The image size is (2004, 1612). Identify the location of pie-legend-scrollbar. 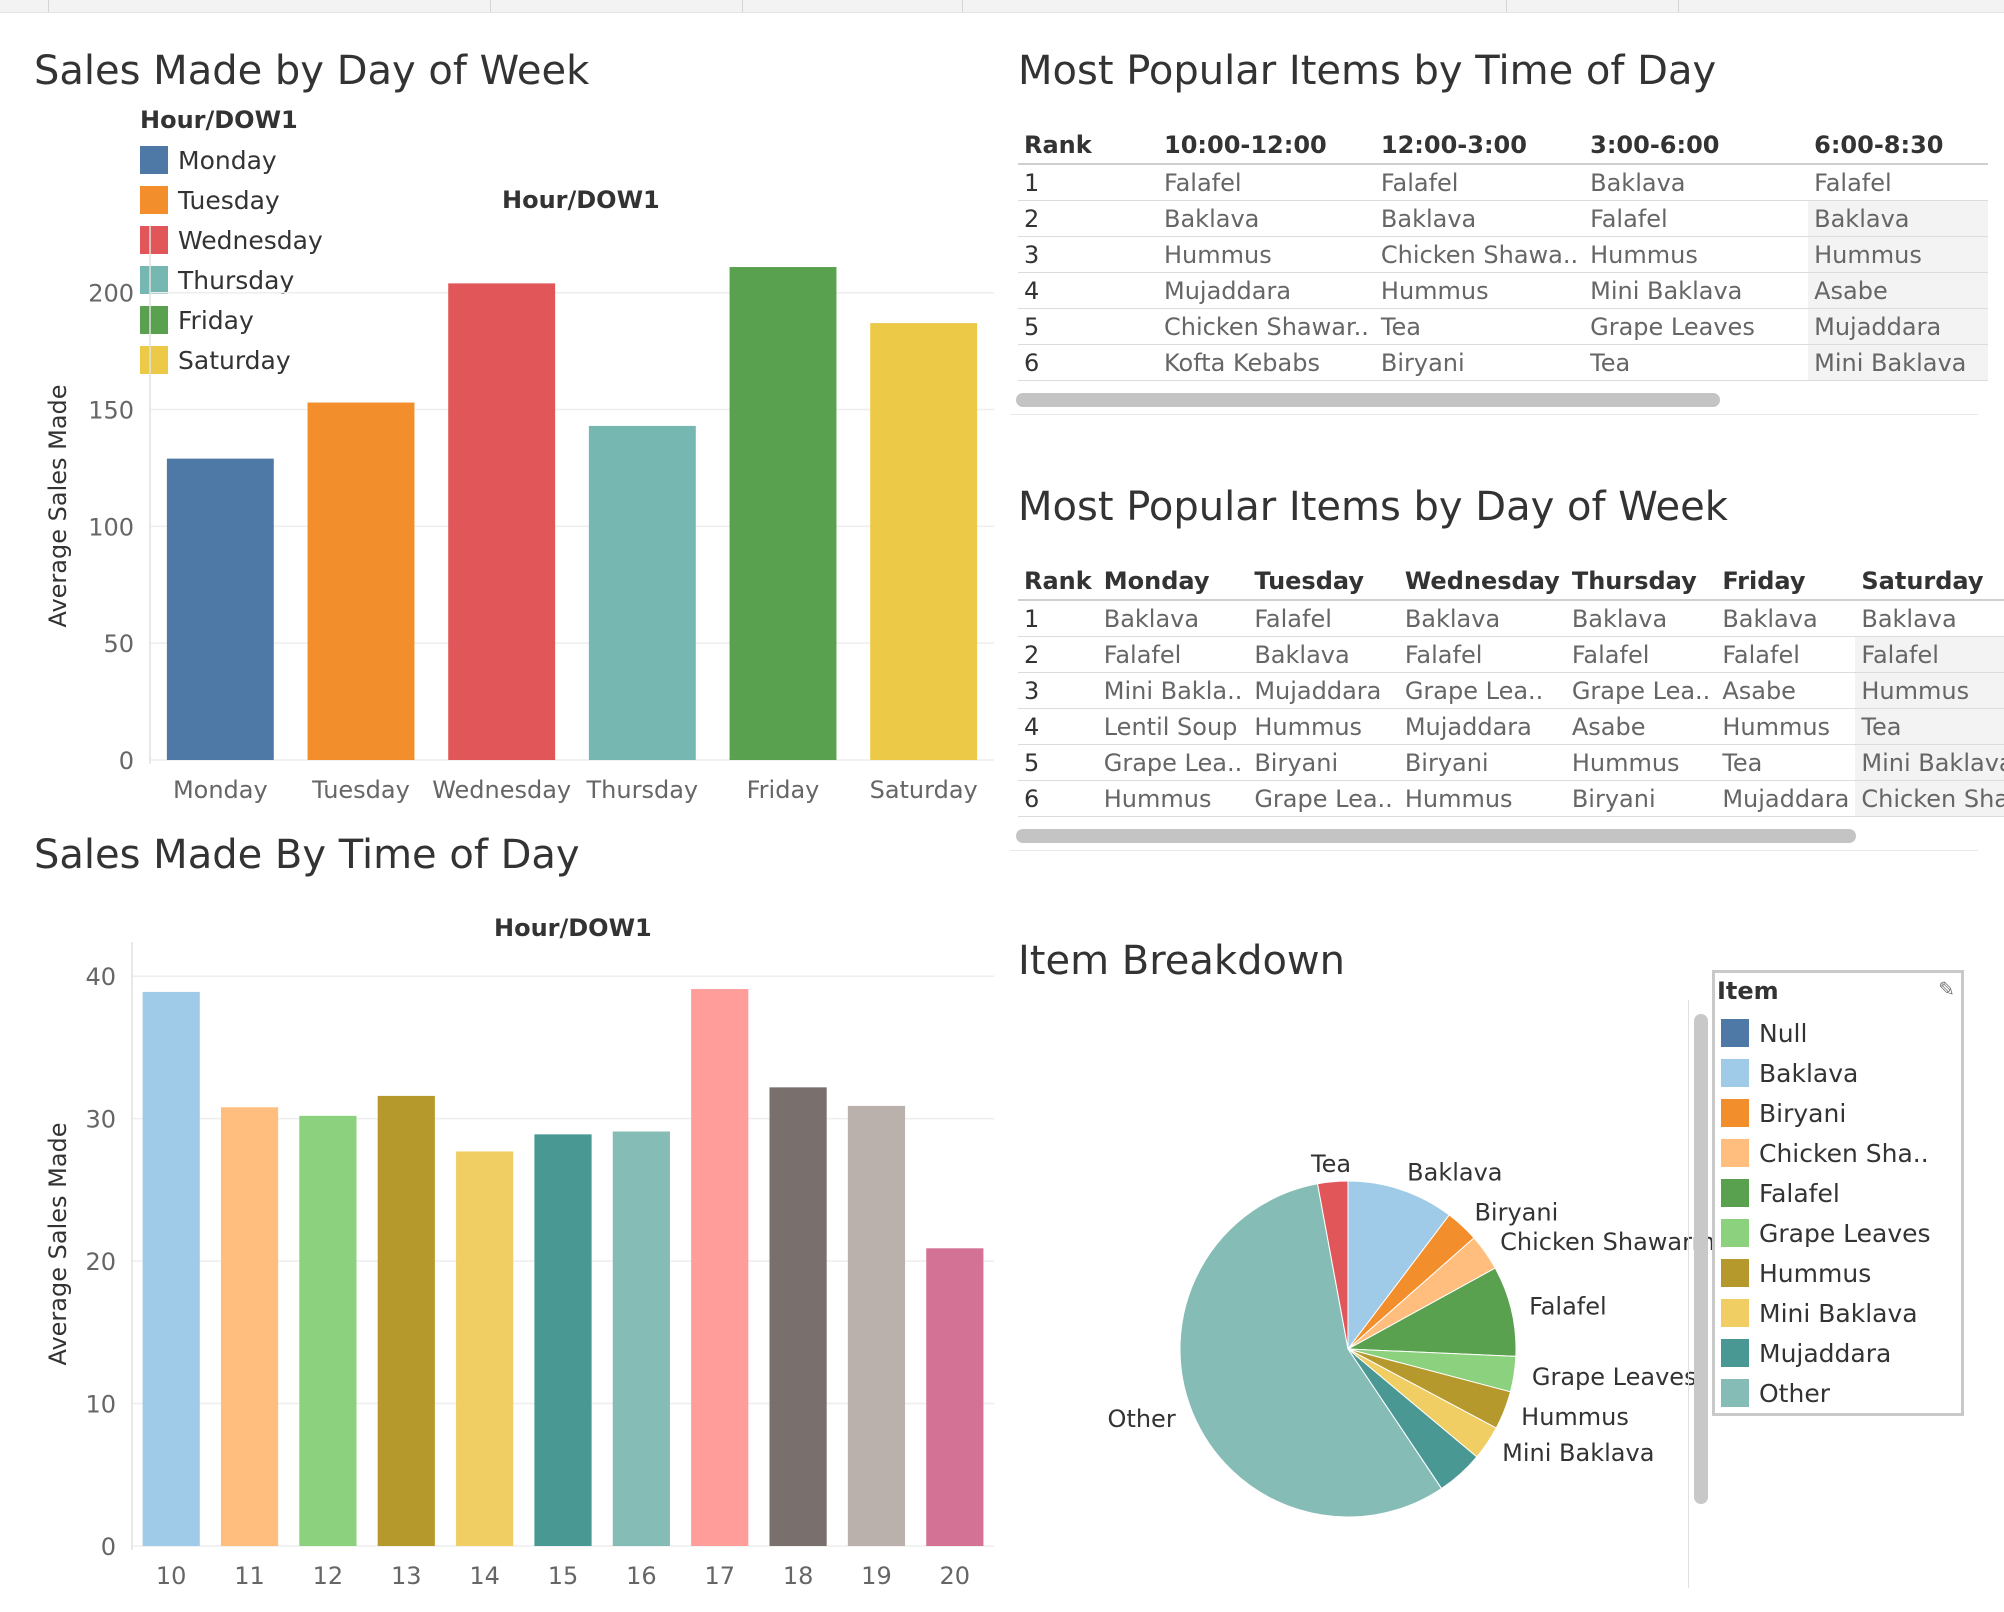
(1701, 1259).